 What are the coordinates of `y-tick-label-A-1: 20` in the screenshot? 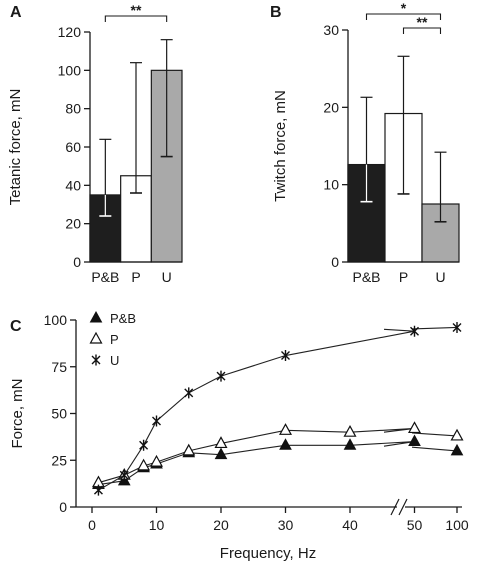 It's located at (73, 224).